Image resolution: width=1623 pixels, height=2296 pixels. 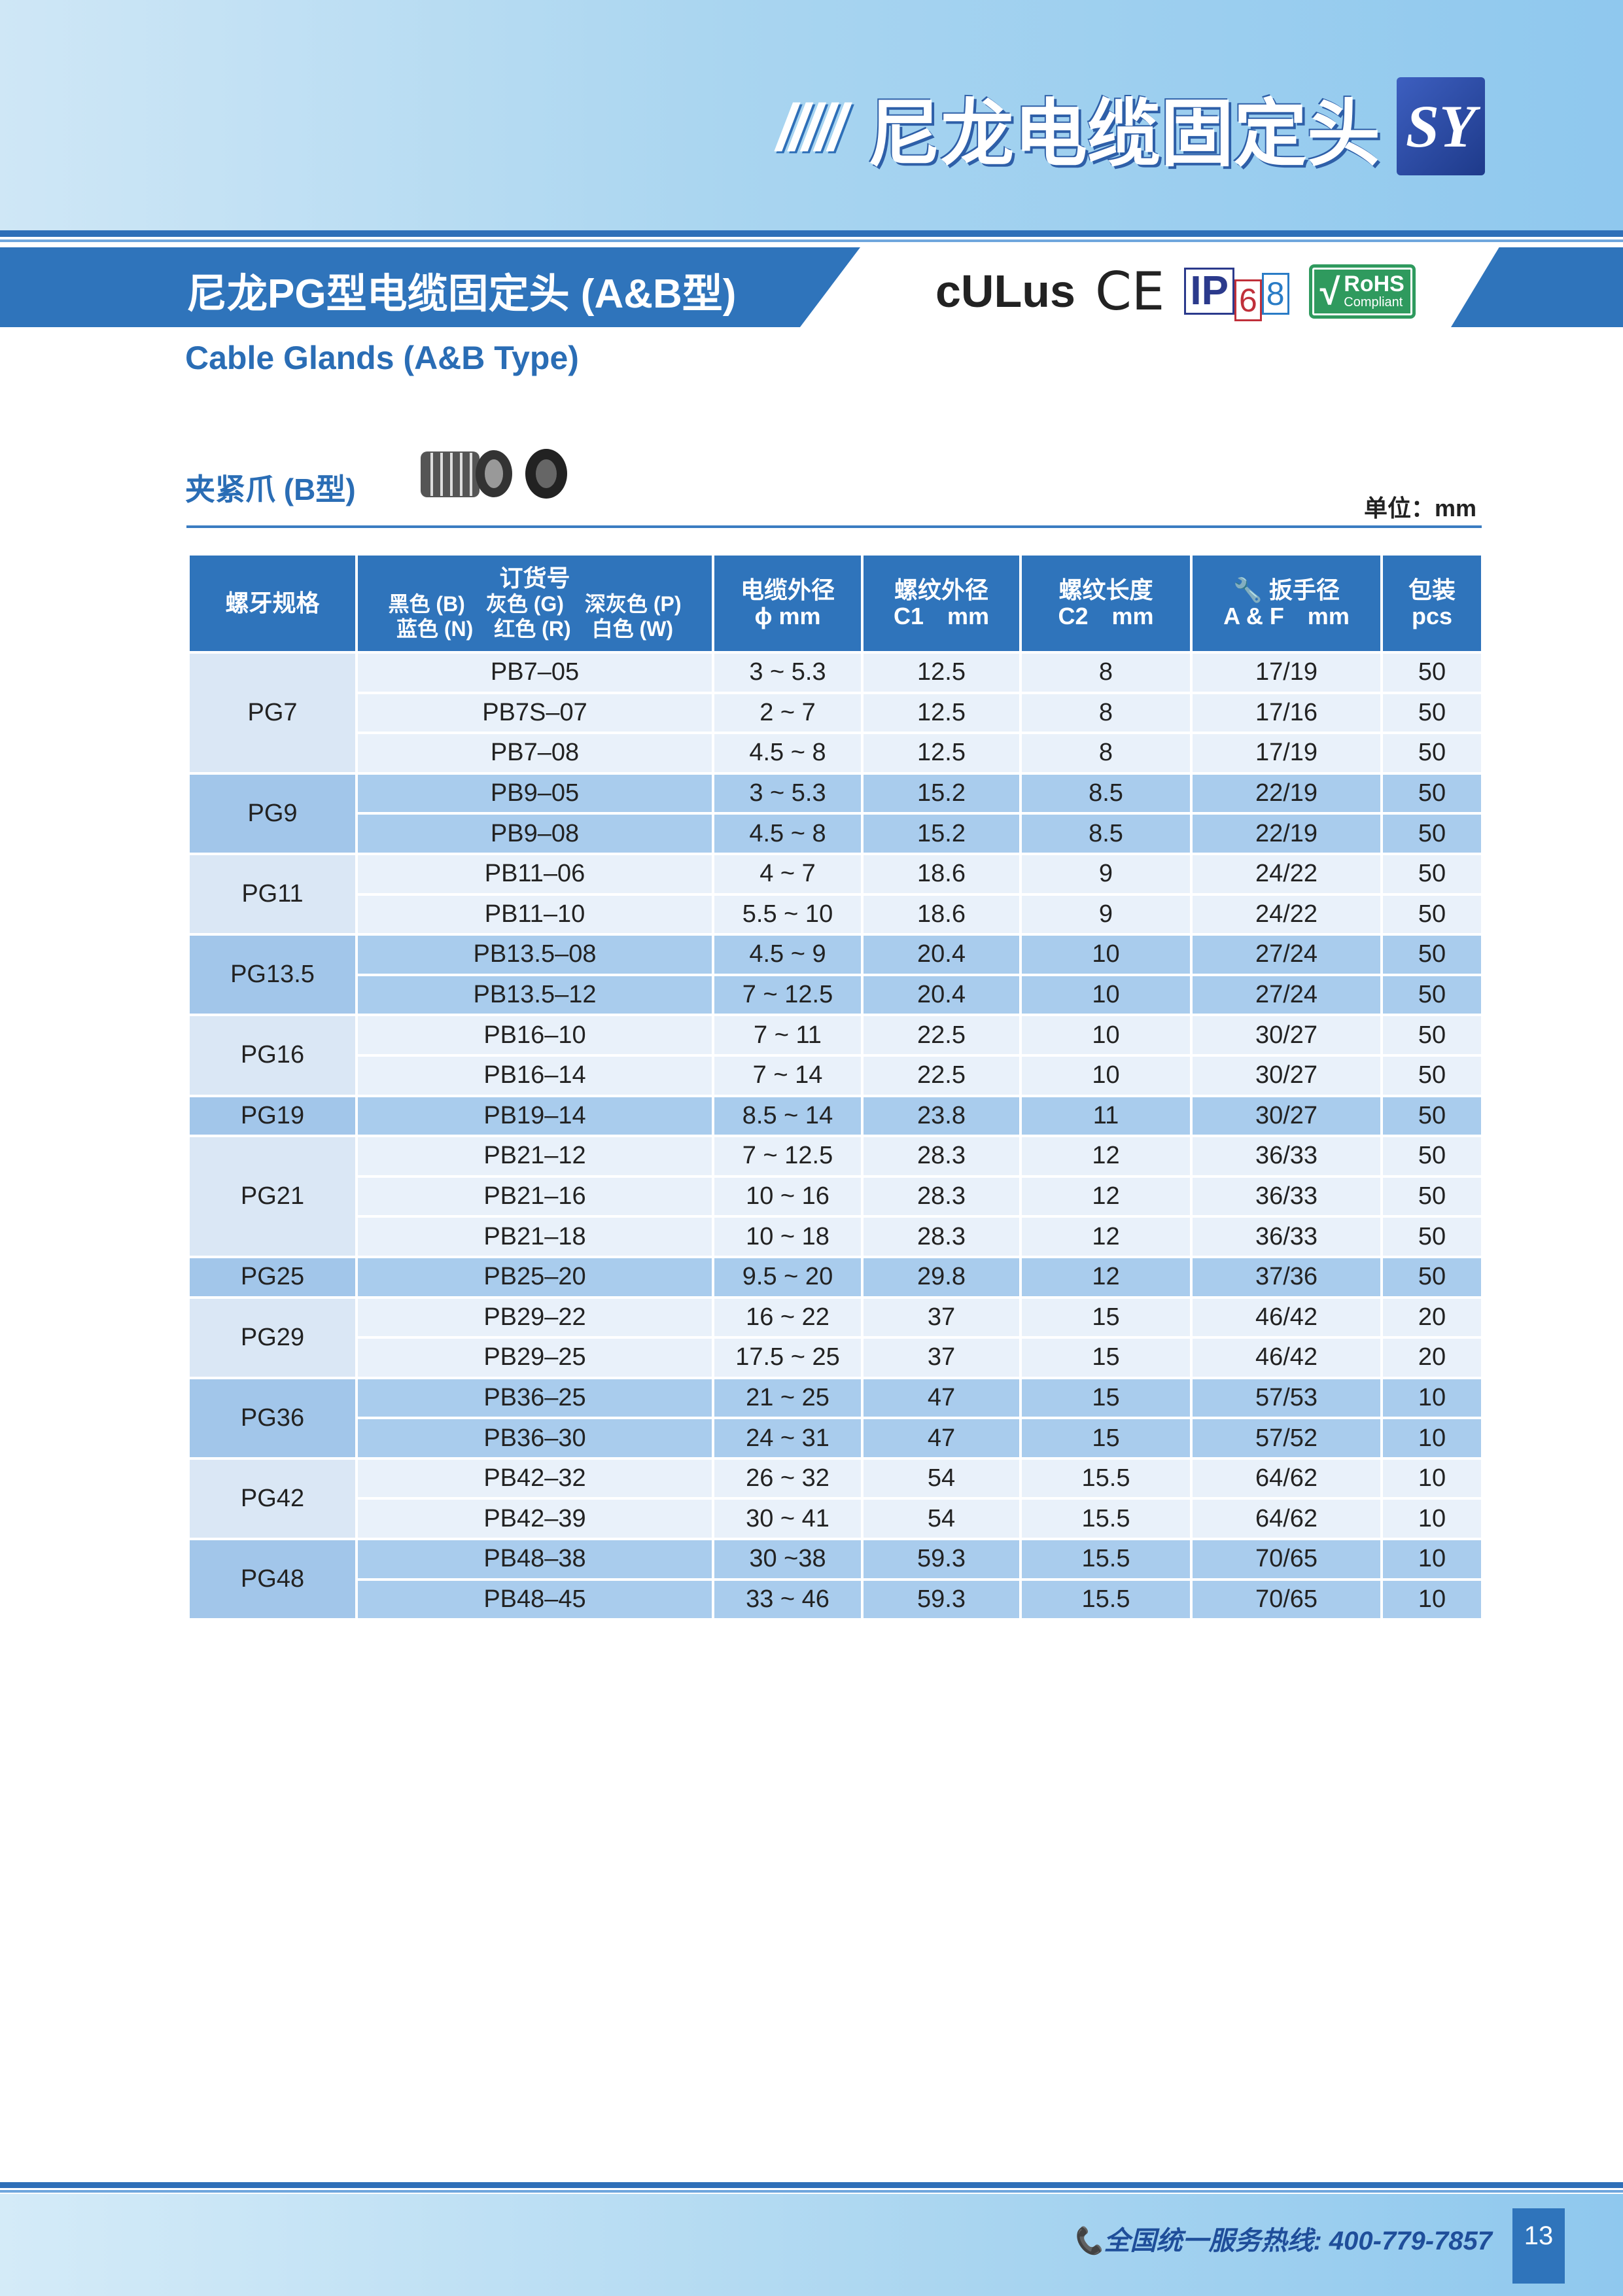 I want to click on order-number-cell: PB21–12, so click(x=535, y=1156).